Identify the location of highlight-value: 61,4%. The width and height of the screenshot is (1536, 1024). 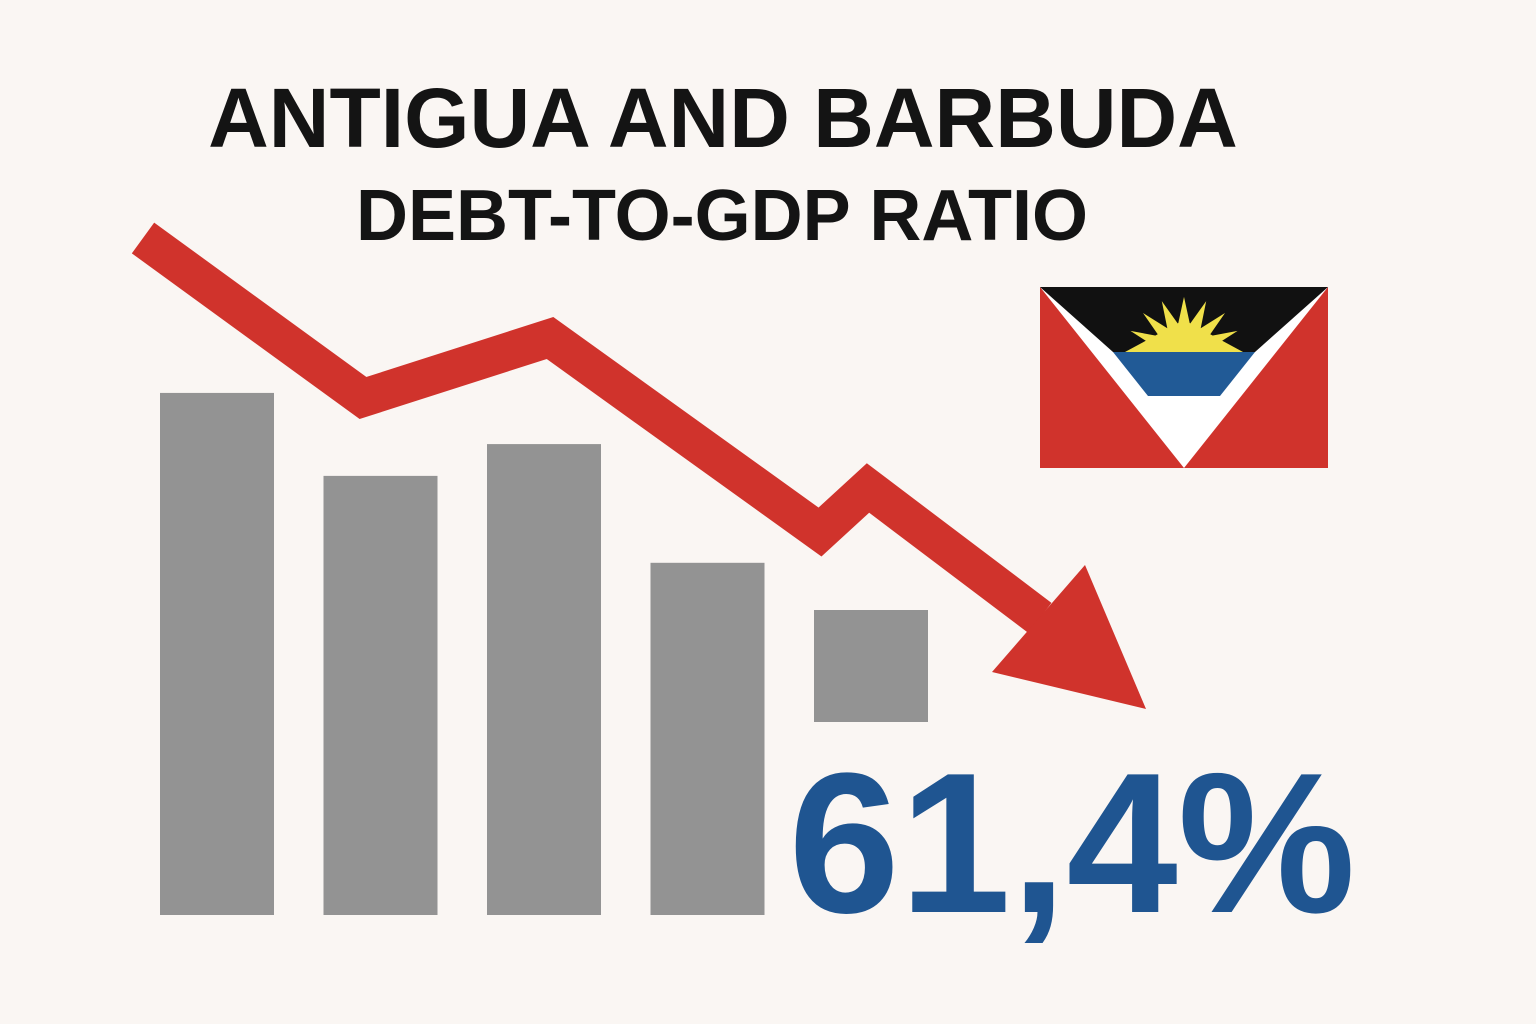
(1071, 843).